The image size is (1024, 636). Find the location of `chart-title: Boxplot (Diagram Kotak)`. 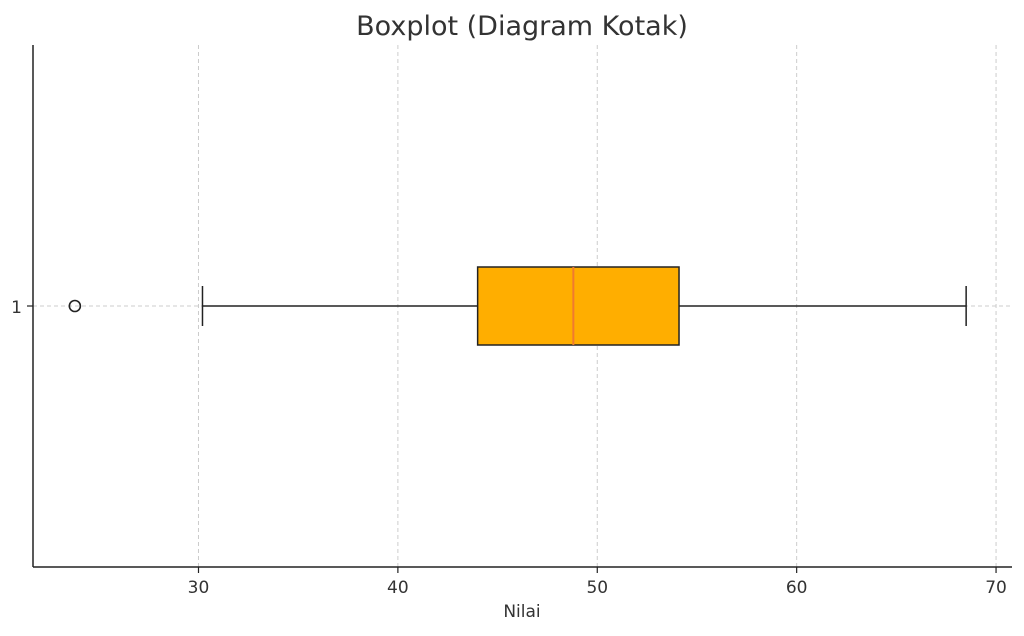

chart-title: Boxplot (Diagram Kotak) is located at coordinates (522, 26).